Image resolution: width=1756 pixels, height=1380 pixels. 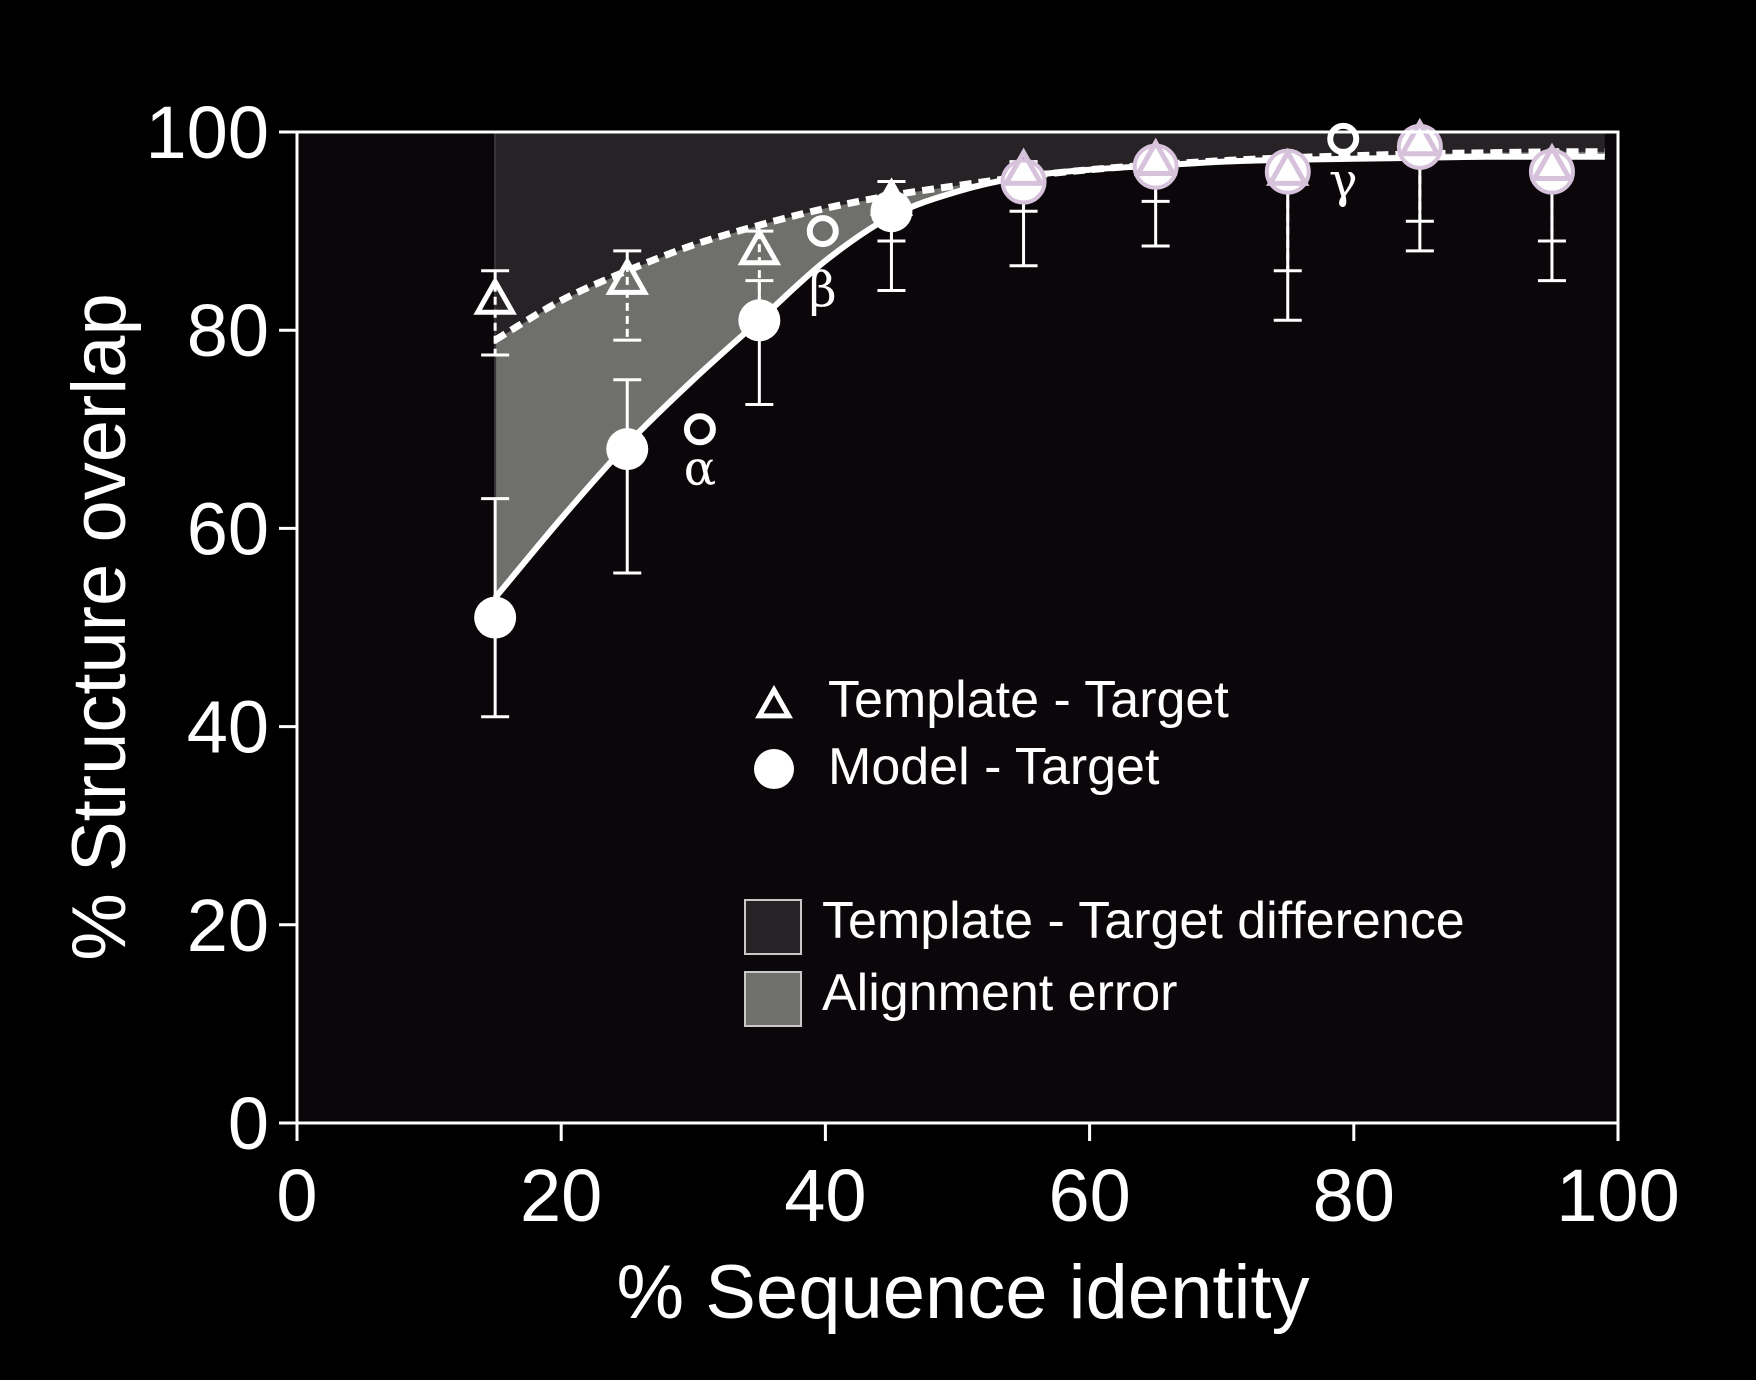 What do you see at coordinates (207, 132) in the screenshot?
I see `y-tick-label: 100` at bounding box center [207, 132].